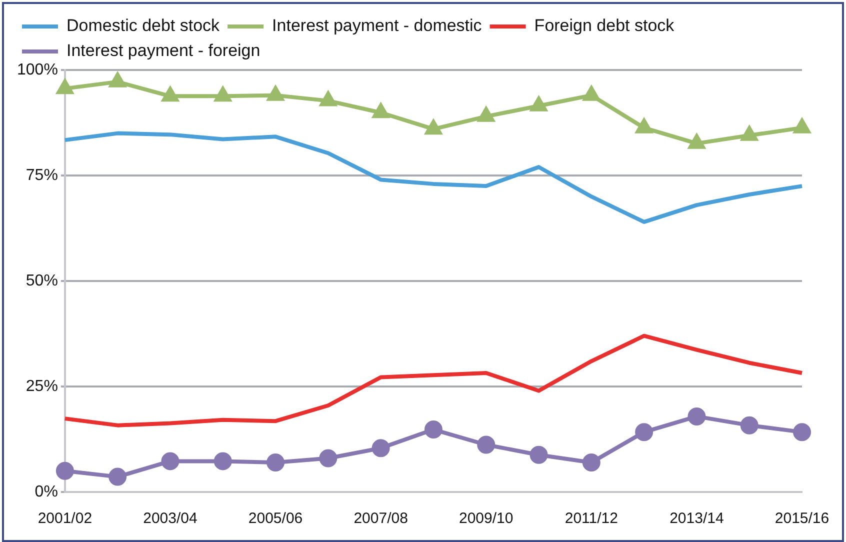 Image resolution: width=846 pixels, height=542 pixels. Describe the element at coordinates (697, 519) in the screenshot. I see `x-tick-label: 2013/14` at that location.